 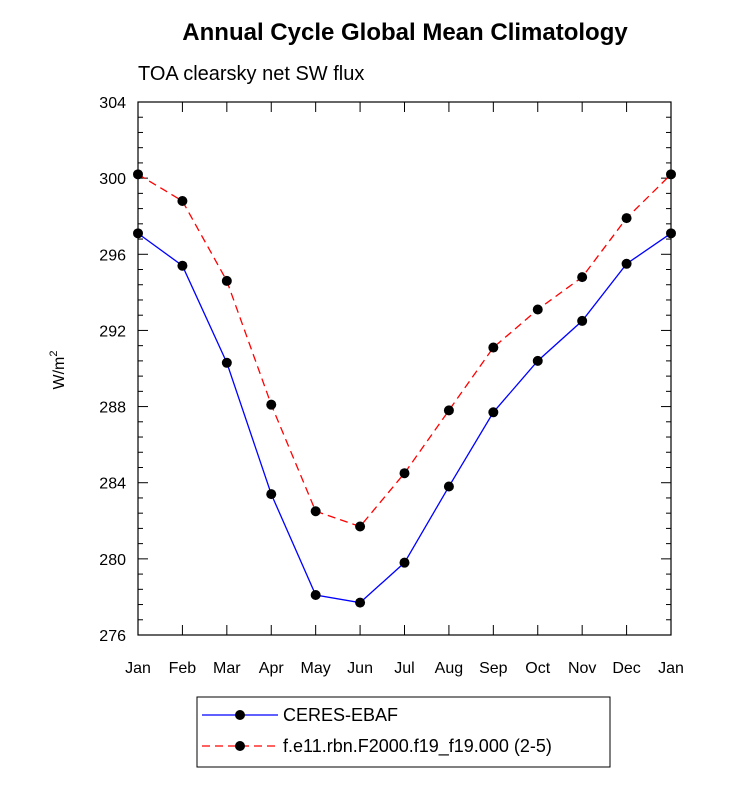 What do you see at coordinates (112, 560) in the screenshot?
I see `y-tick-label: 280` at bounding box center [112, 560].